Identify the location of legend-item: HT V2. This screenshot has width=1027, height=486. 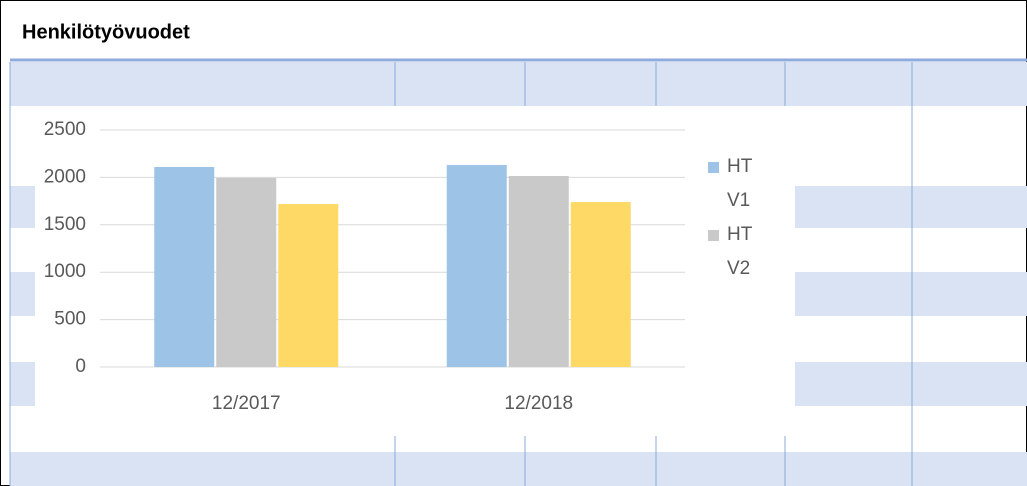
(743, 252).